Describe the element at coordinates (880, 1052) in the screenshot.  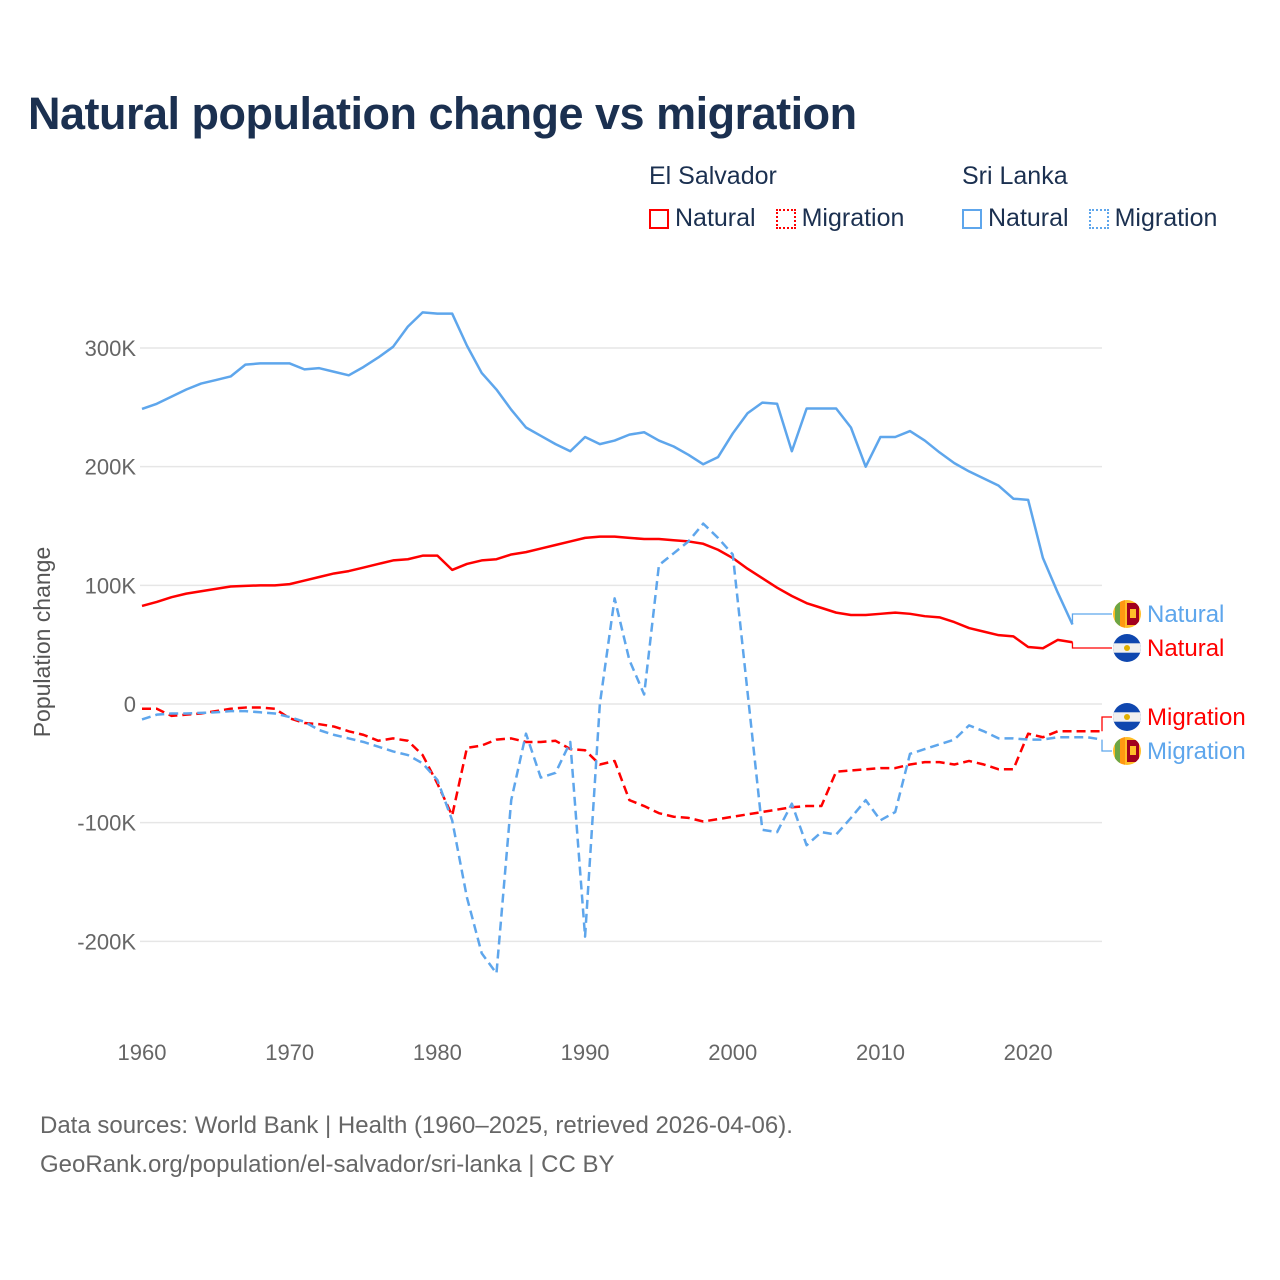
I see `x-tick-label: 2010` at that location.